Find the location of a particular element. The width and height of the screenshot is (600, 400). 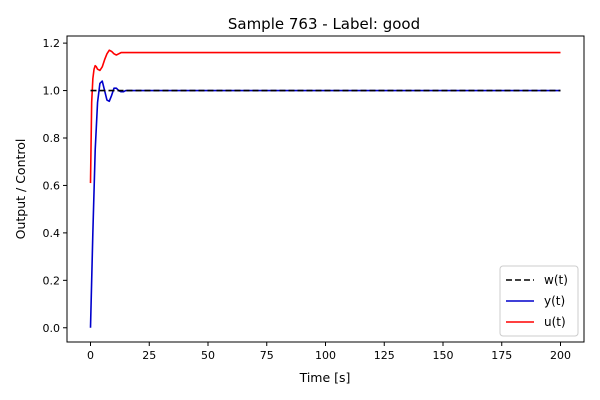

x-axis: 0 25 50 75 100 125 150 175 200 is located at coordinates (329, 352).